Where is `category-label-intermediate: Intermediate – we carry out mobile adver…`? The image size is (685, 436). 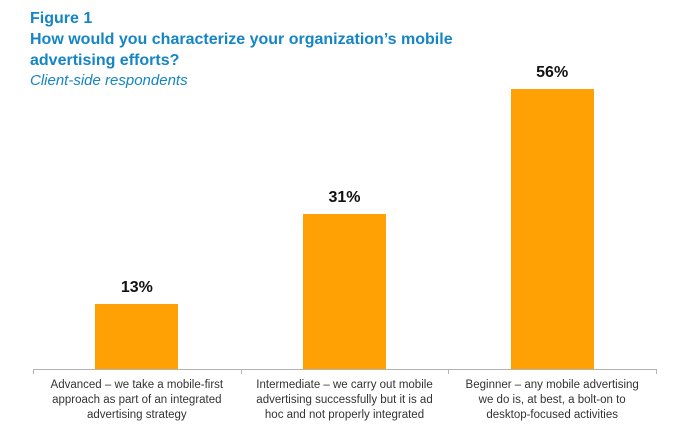 category-label-intermediate: Intermediate – we carry out mobile adver… is located at coordinates (344, 400).